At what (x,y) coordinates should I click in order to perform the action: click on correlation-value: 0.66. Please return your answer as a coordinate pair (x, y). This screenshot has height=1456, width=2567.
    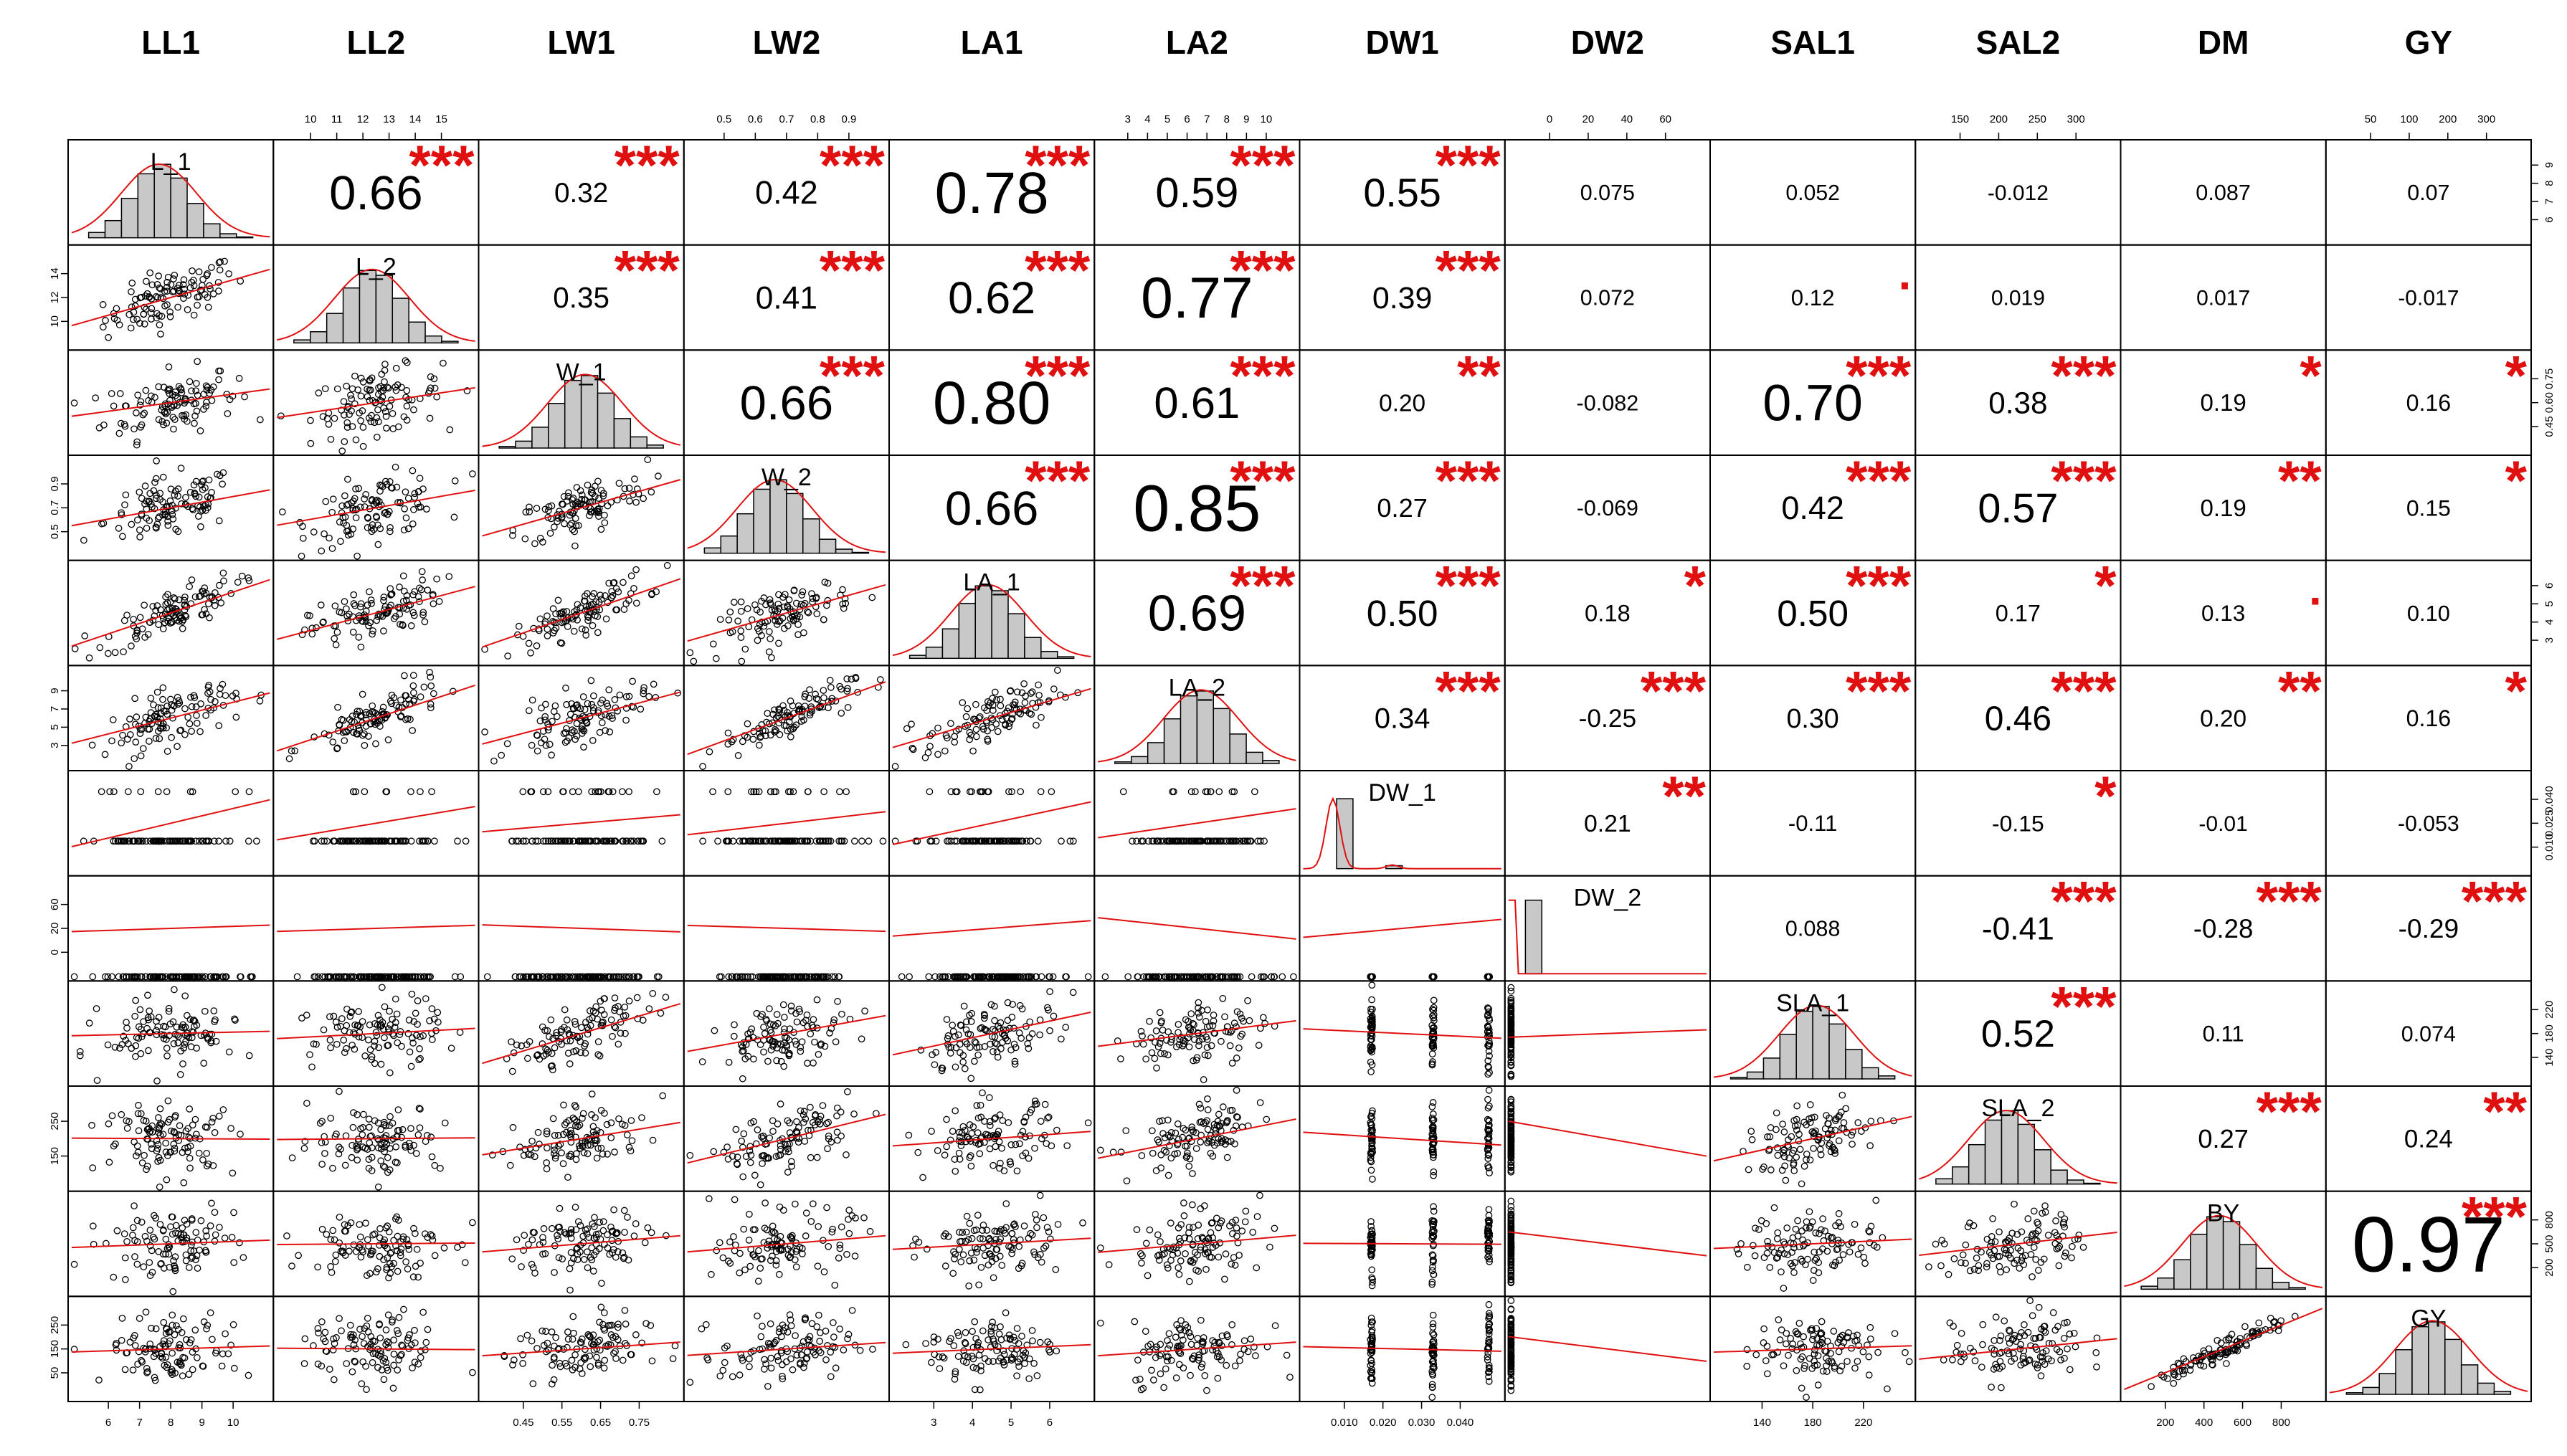
    Looking at the image, I should click on (375, 193).